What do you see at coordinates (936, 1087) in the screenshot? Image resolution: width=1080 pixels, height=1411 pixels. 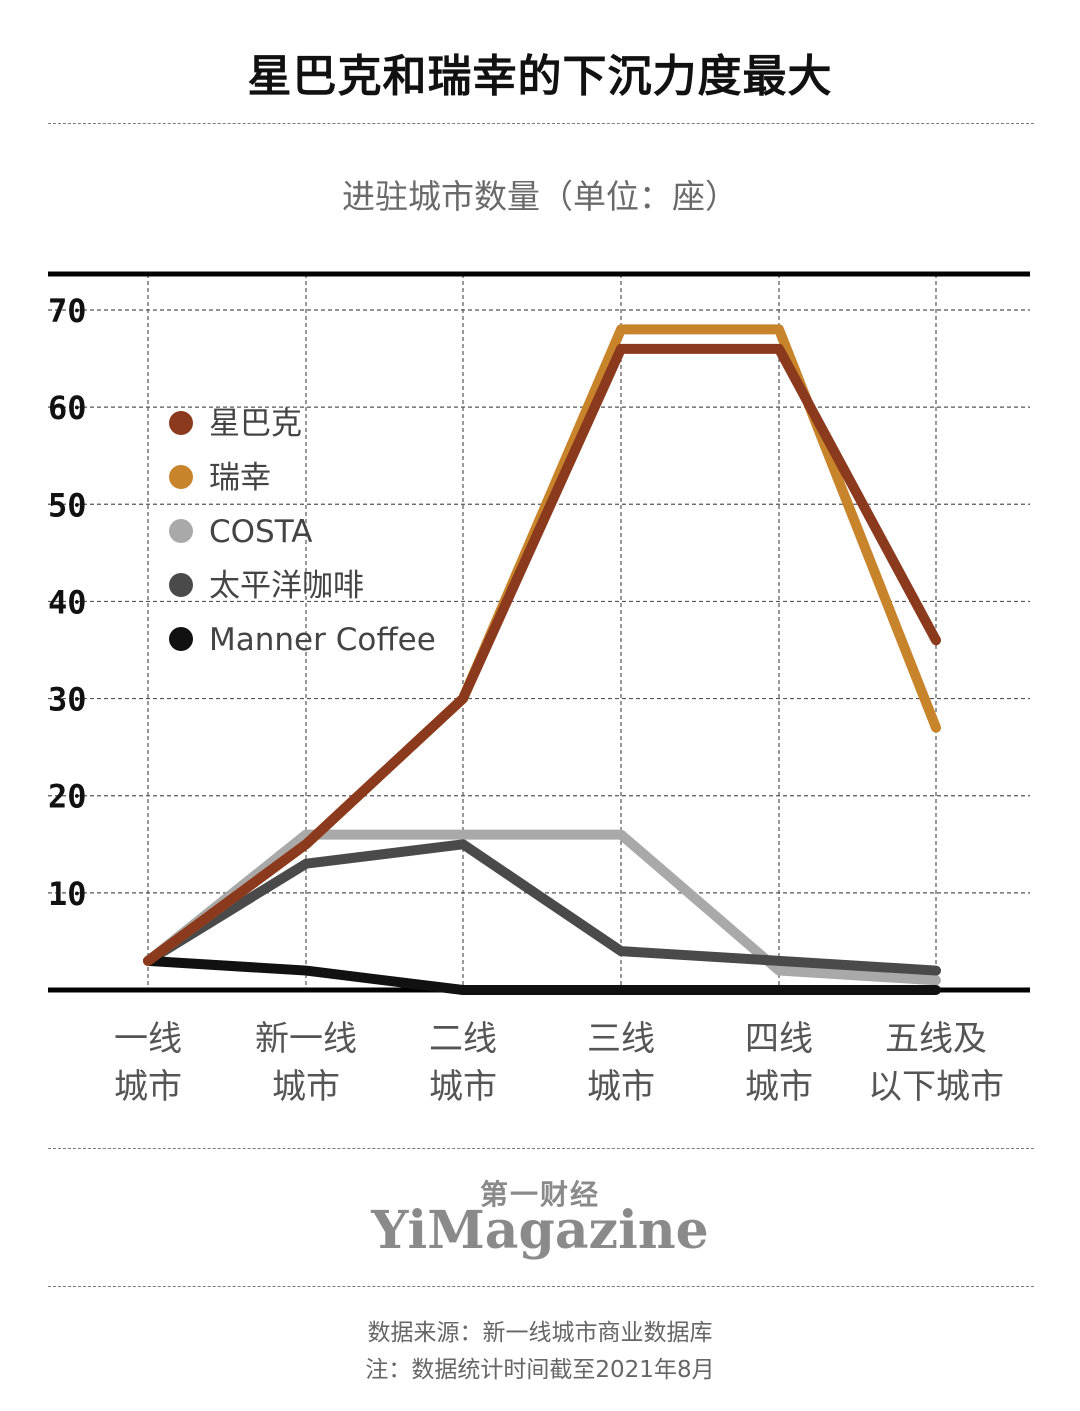 I see `x-tick-label: 以下城市` at bounding box center [936, 1087].